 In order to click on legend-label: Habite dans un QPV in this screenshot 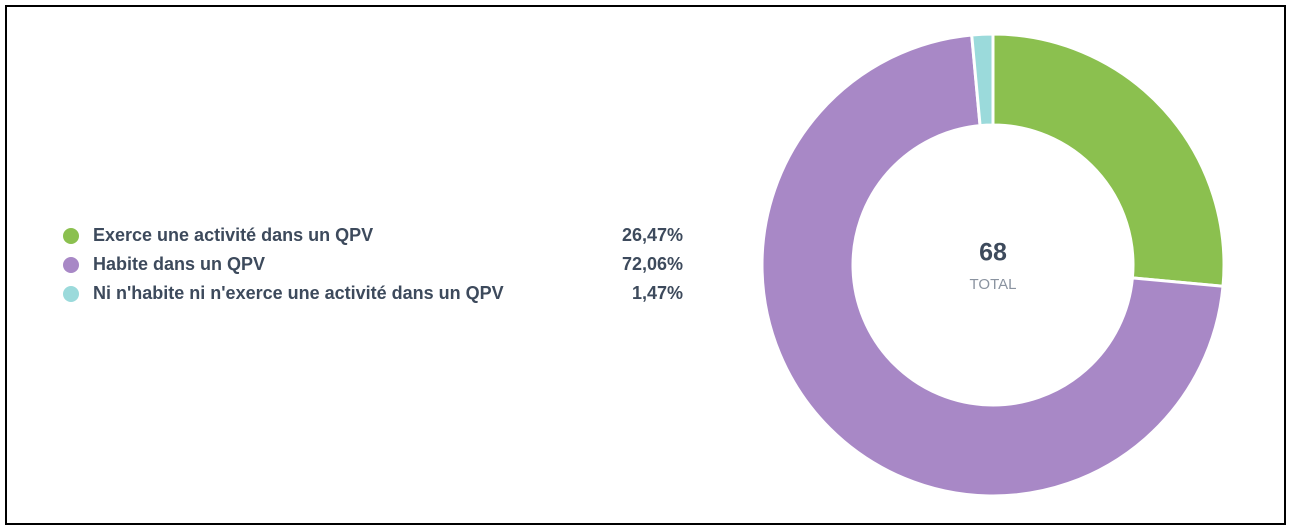, I will do `click(179, 264)`.